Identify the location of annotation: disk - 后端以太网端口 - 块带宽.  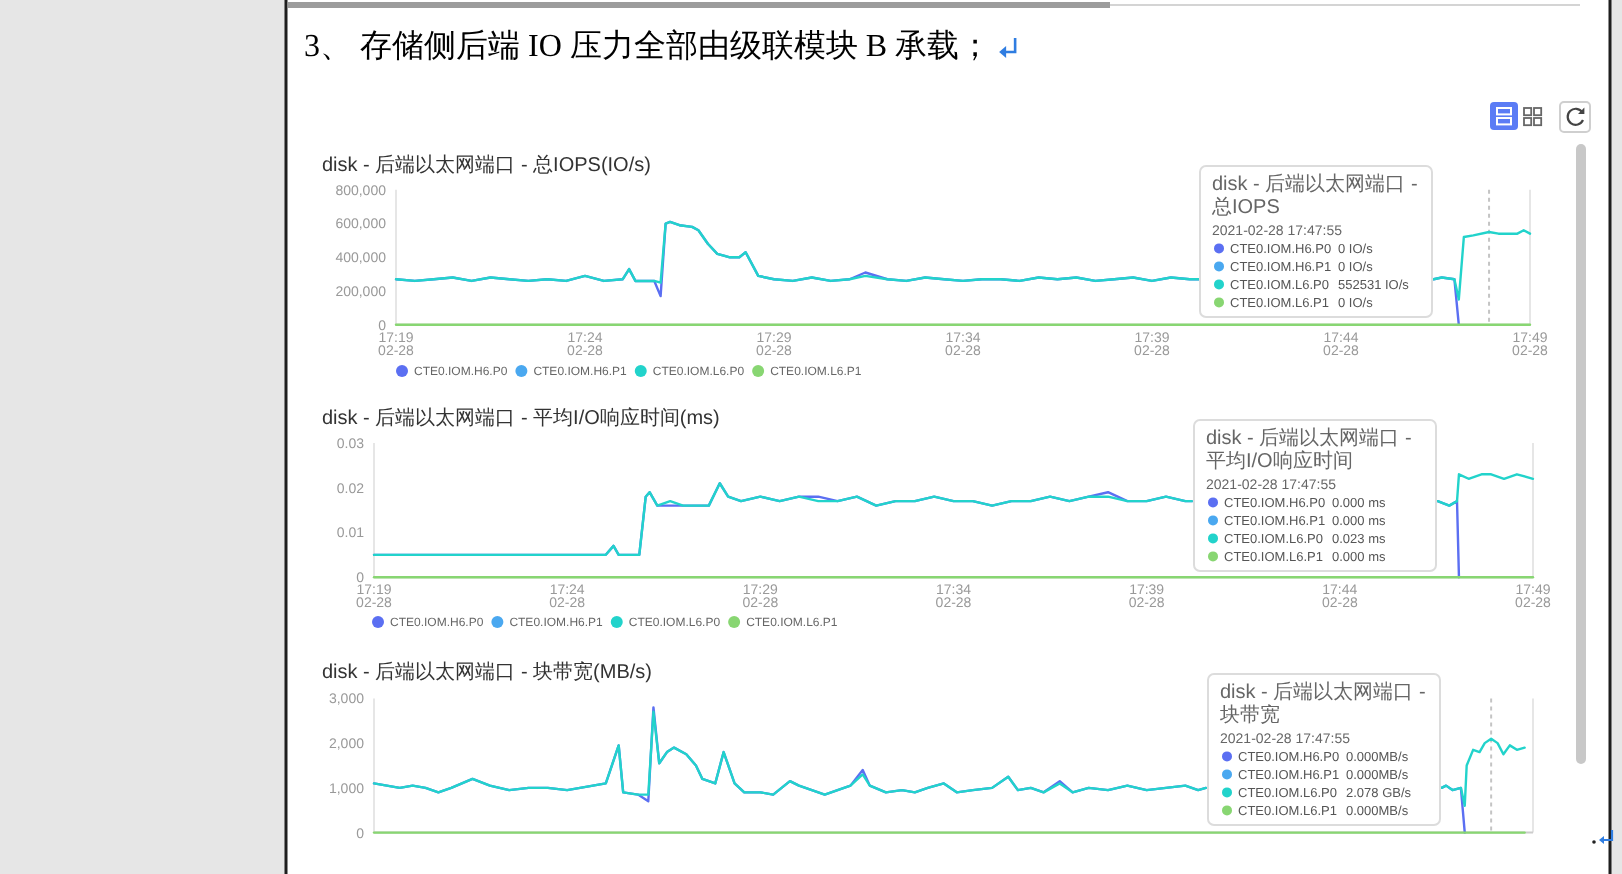
(1322, 703).